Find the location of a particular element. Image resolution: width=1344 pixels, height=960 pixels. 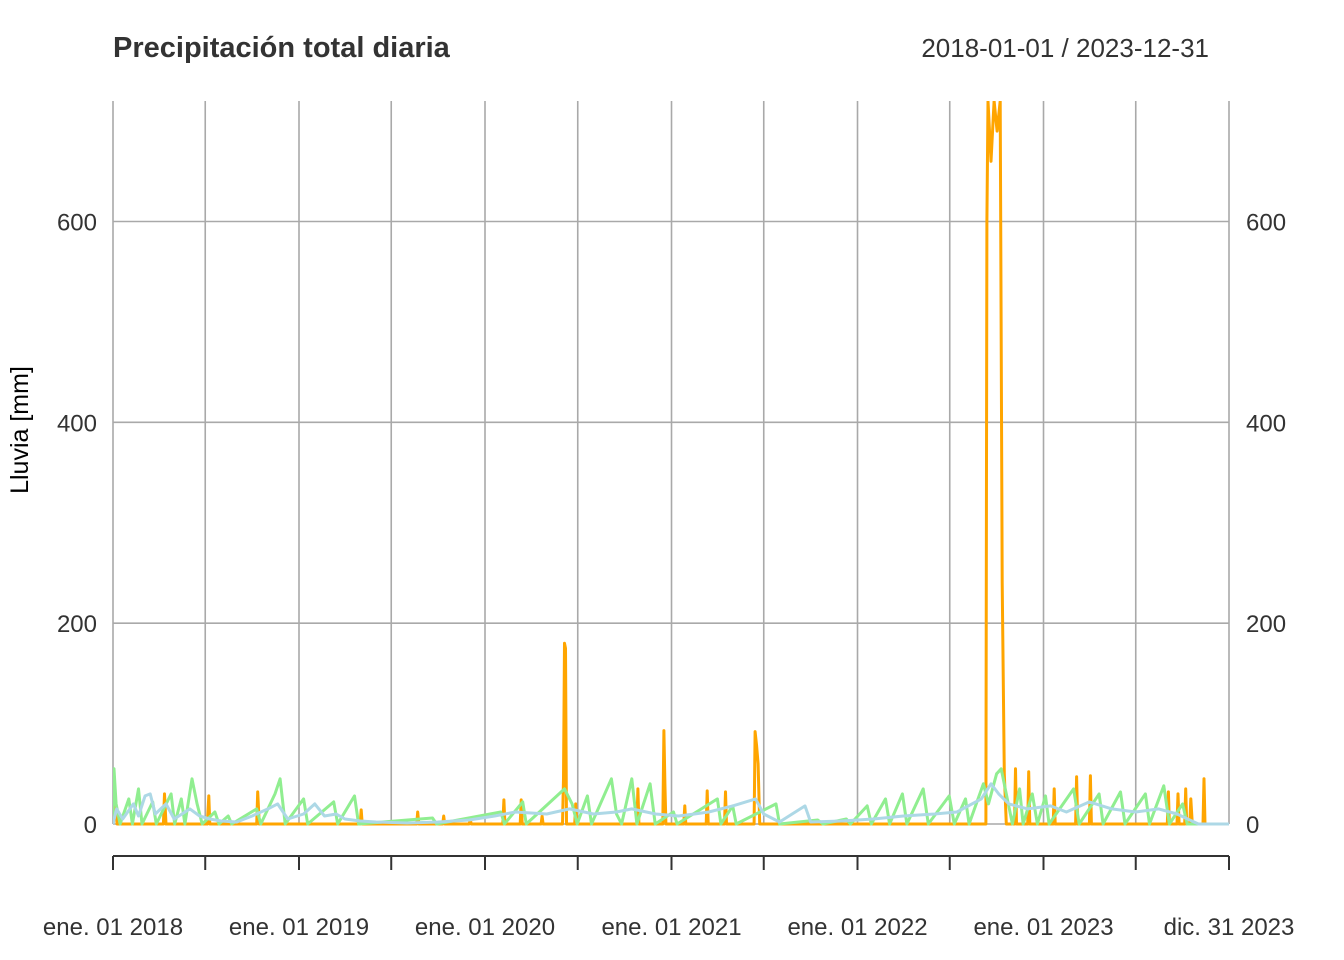

y-tick-label-left: 0 is located at coordinates (90, 825).